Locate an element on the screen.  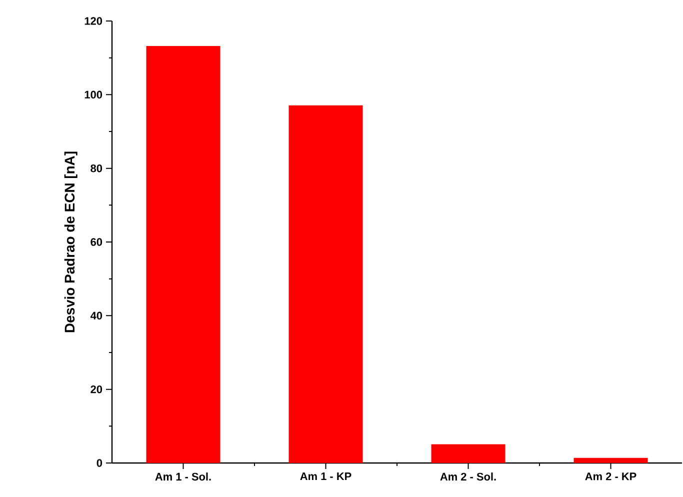
y-tick-label: 60 is located at coordinates (96, 242).